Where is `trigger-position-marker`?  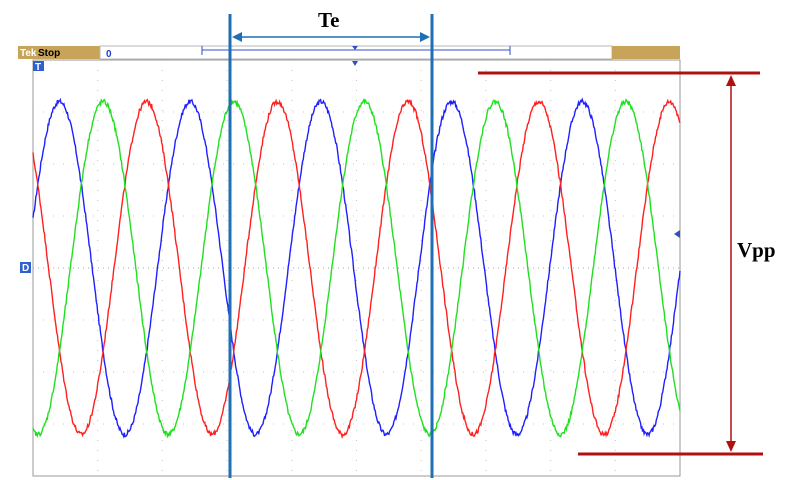
trigger-position-marker is located at coordinates (355, 63).